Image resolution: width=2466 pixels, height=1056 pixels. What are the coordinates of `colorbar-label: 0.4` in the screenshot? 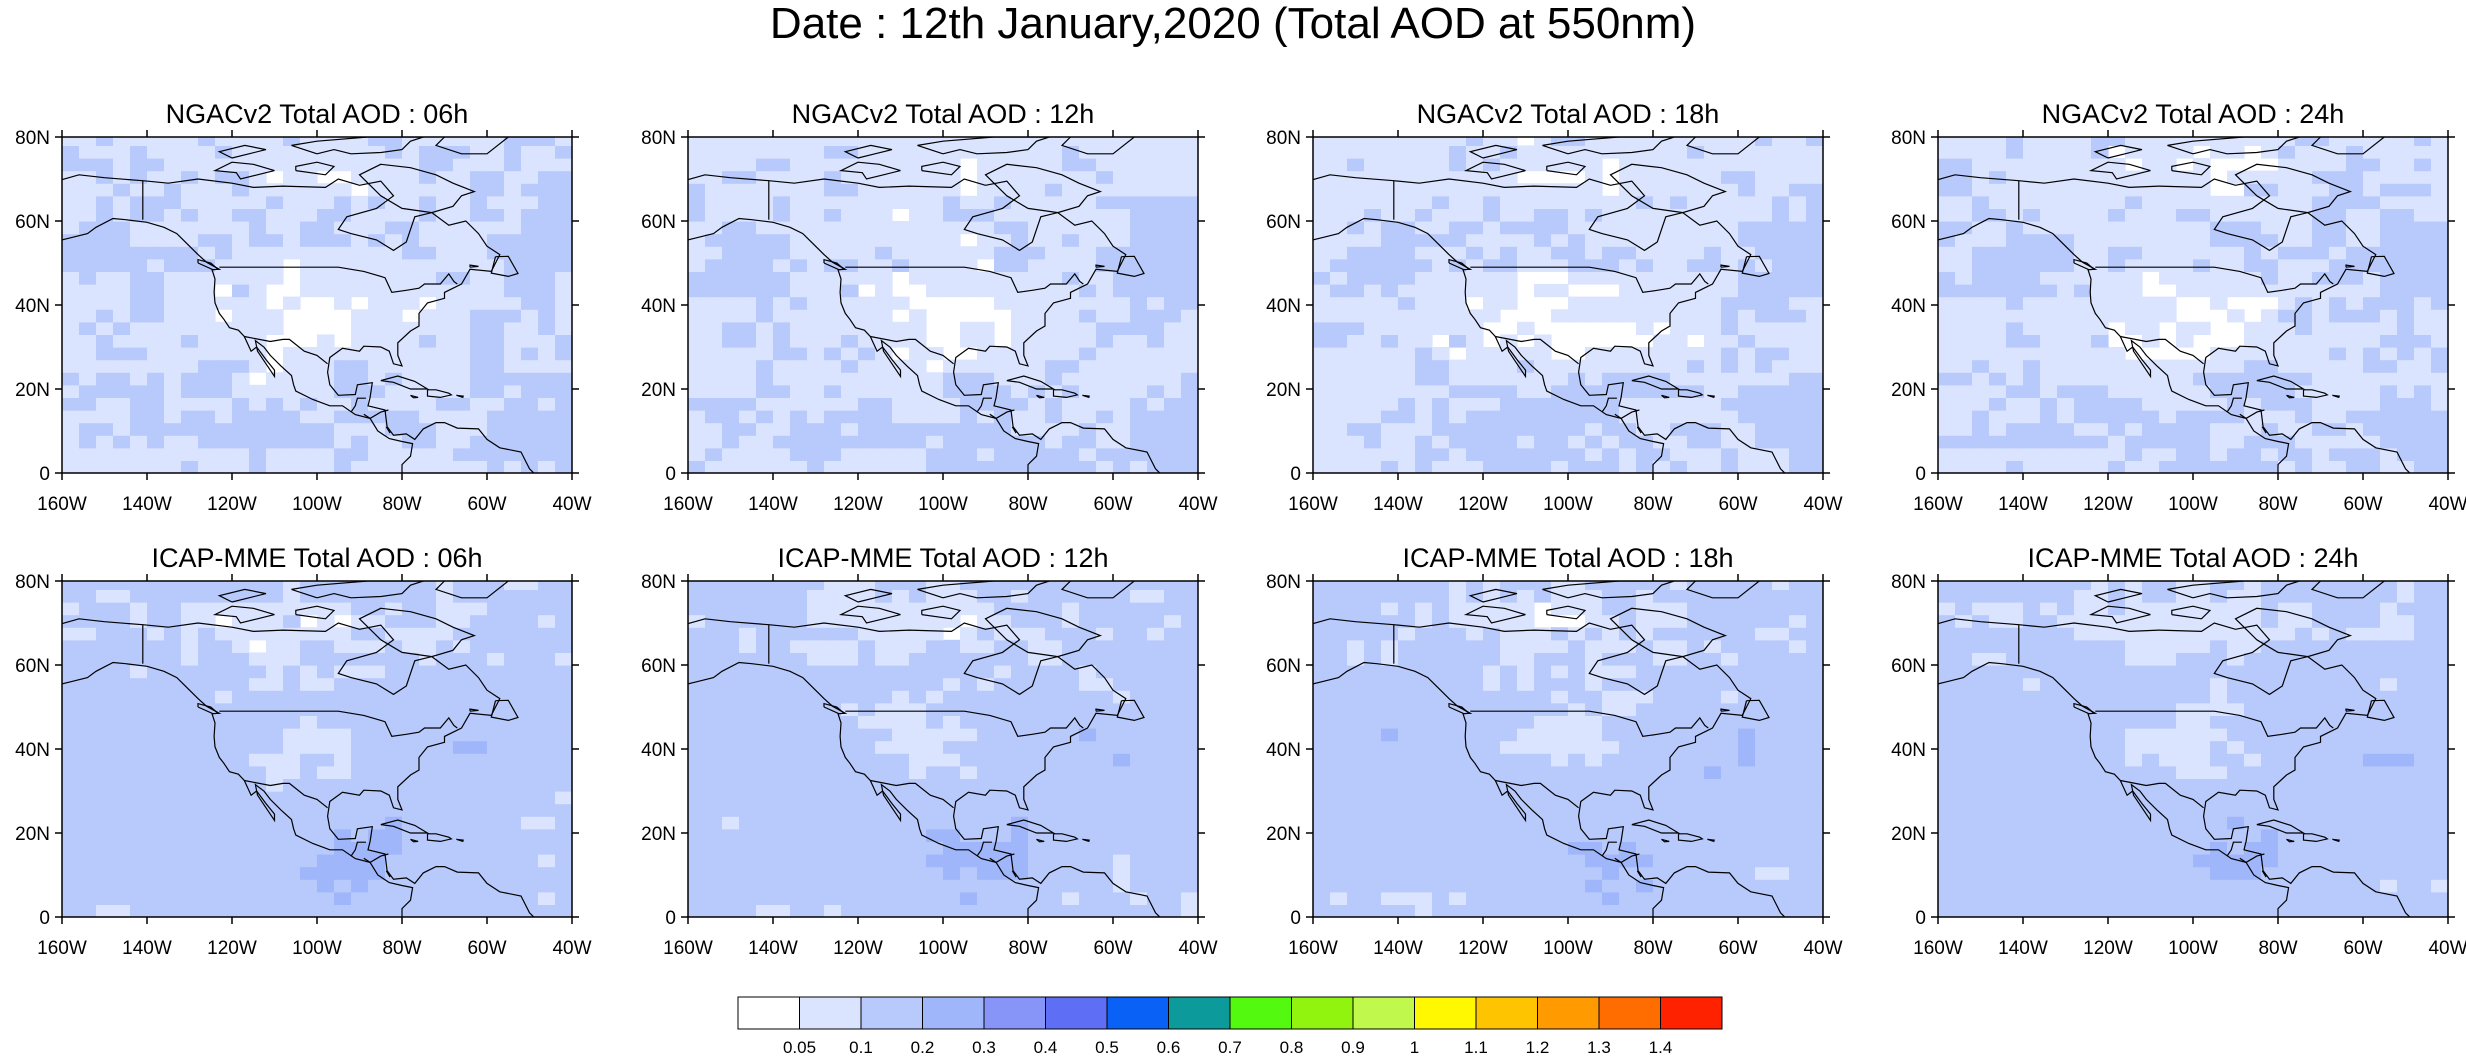 It's located at (1046, 1047).